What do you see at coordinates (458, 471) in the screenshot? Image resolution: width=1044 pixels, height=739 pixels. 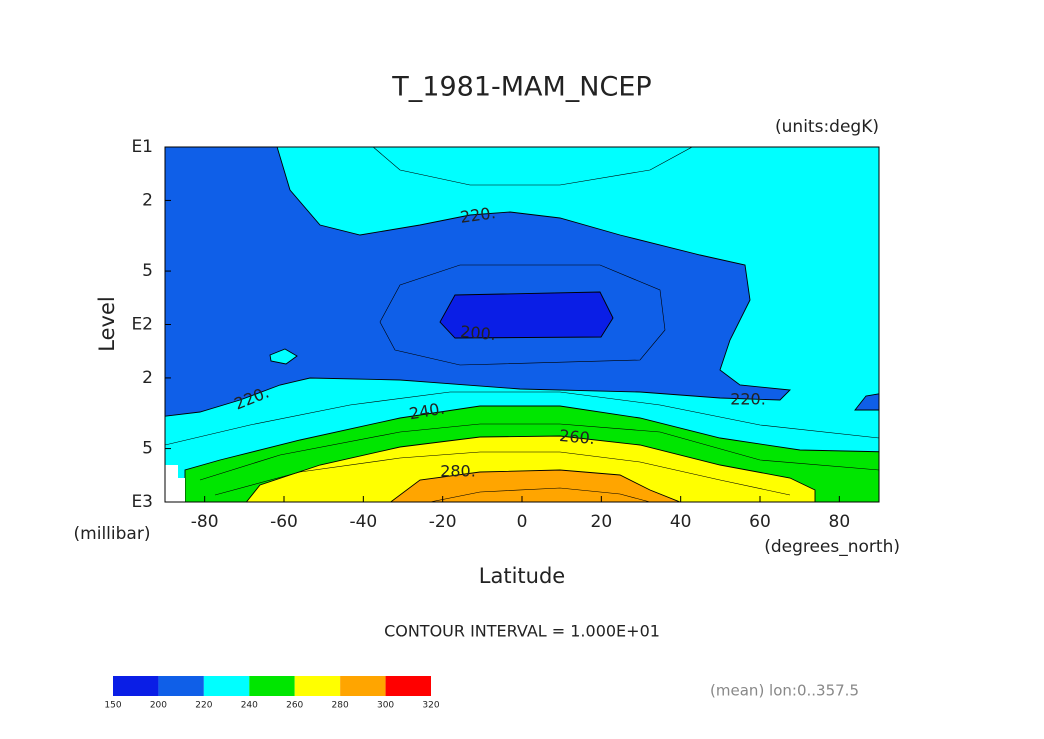 I see `contour-label: 280.` at bounding box center [458, 471].